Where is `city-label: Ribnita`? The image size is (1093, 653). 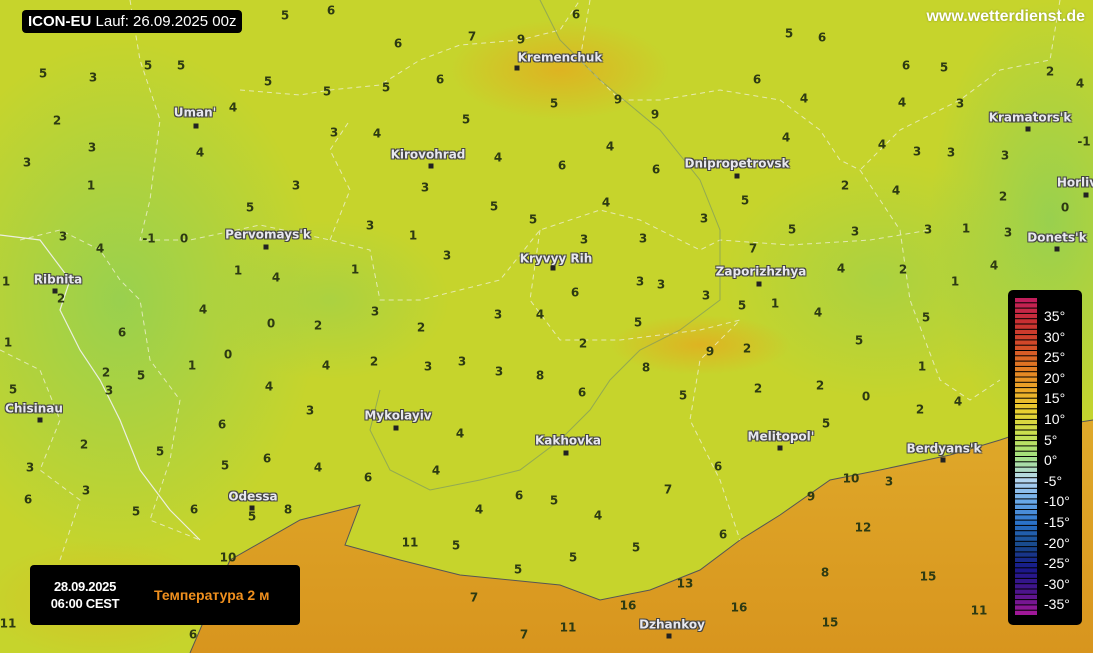 city-label: Ribnita is located at coordinates (58, 279).